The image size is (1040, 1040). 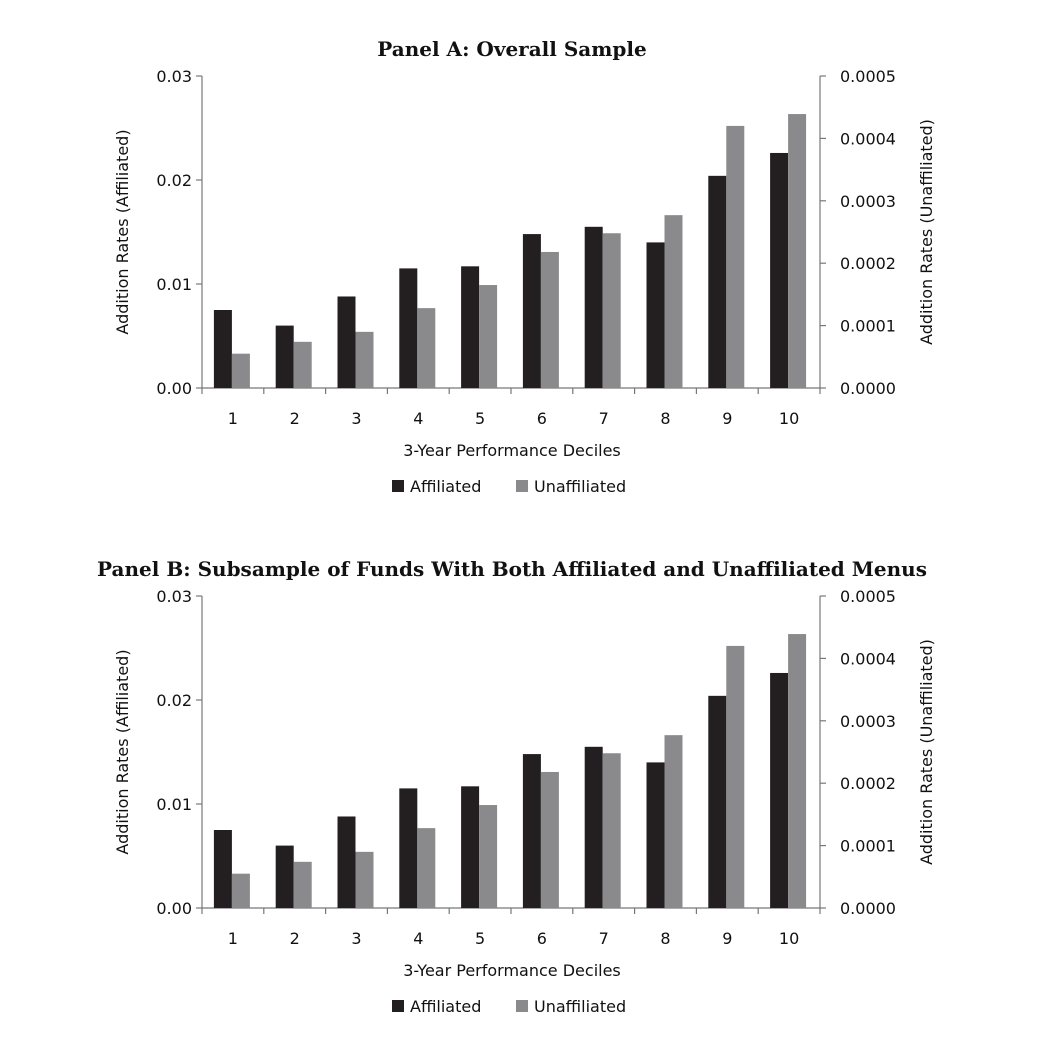 What do you see at coordinates (926, 232) in the screenshot?
I see `panel-a-right-axis-label: Addition Rates (Unaffiliated)` at bounding box center [926, 232].